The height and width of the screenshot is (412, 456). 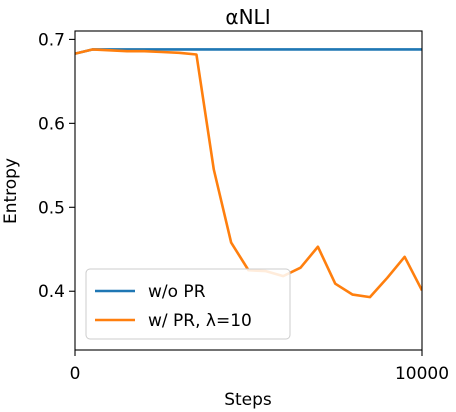 I want to click on y-tick-label: 0.4, so click(x=51, y=292).